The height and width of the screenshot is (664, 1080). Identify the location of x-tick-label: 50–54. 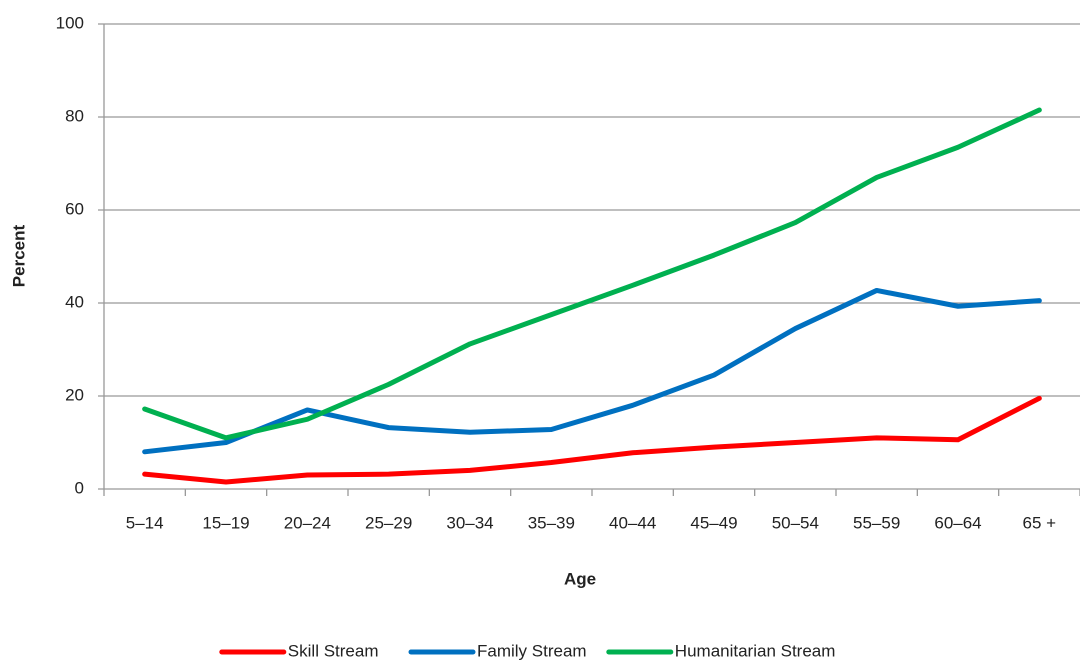
(795, 522).